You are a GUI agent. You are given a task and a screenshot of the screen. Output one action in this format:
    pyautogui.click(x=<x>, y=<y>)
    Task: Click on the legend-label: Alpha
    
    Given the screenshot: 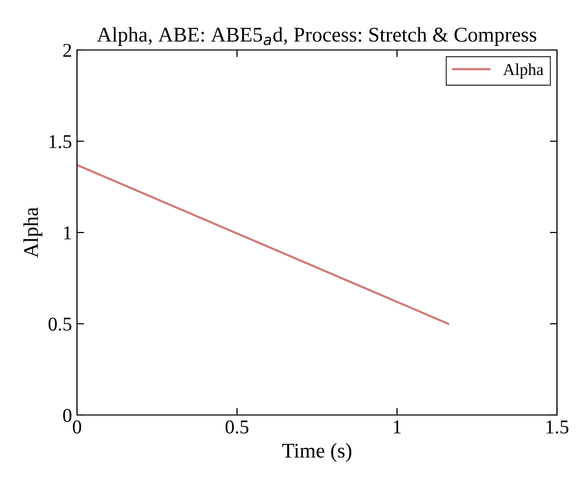 What is the action you would take?
    pyautogui.click(x=523, y=71)
    